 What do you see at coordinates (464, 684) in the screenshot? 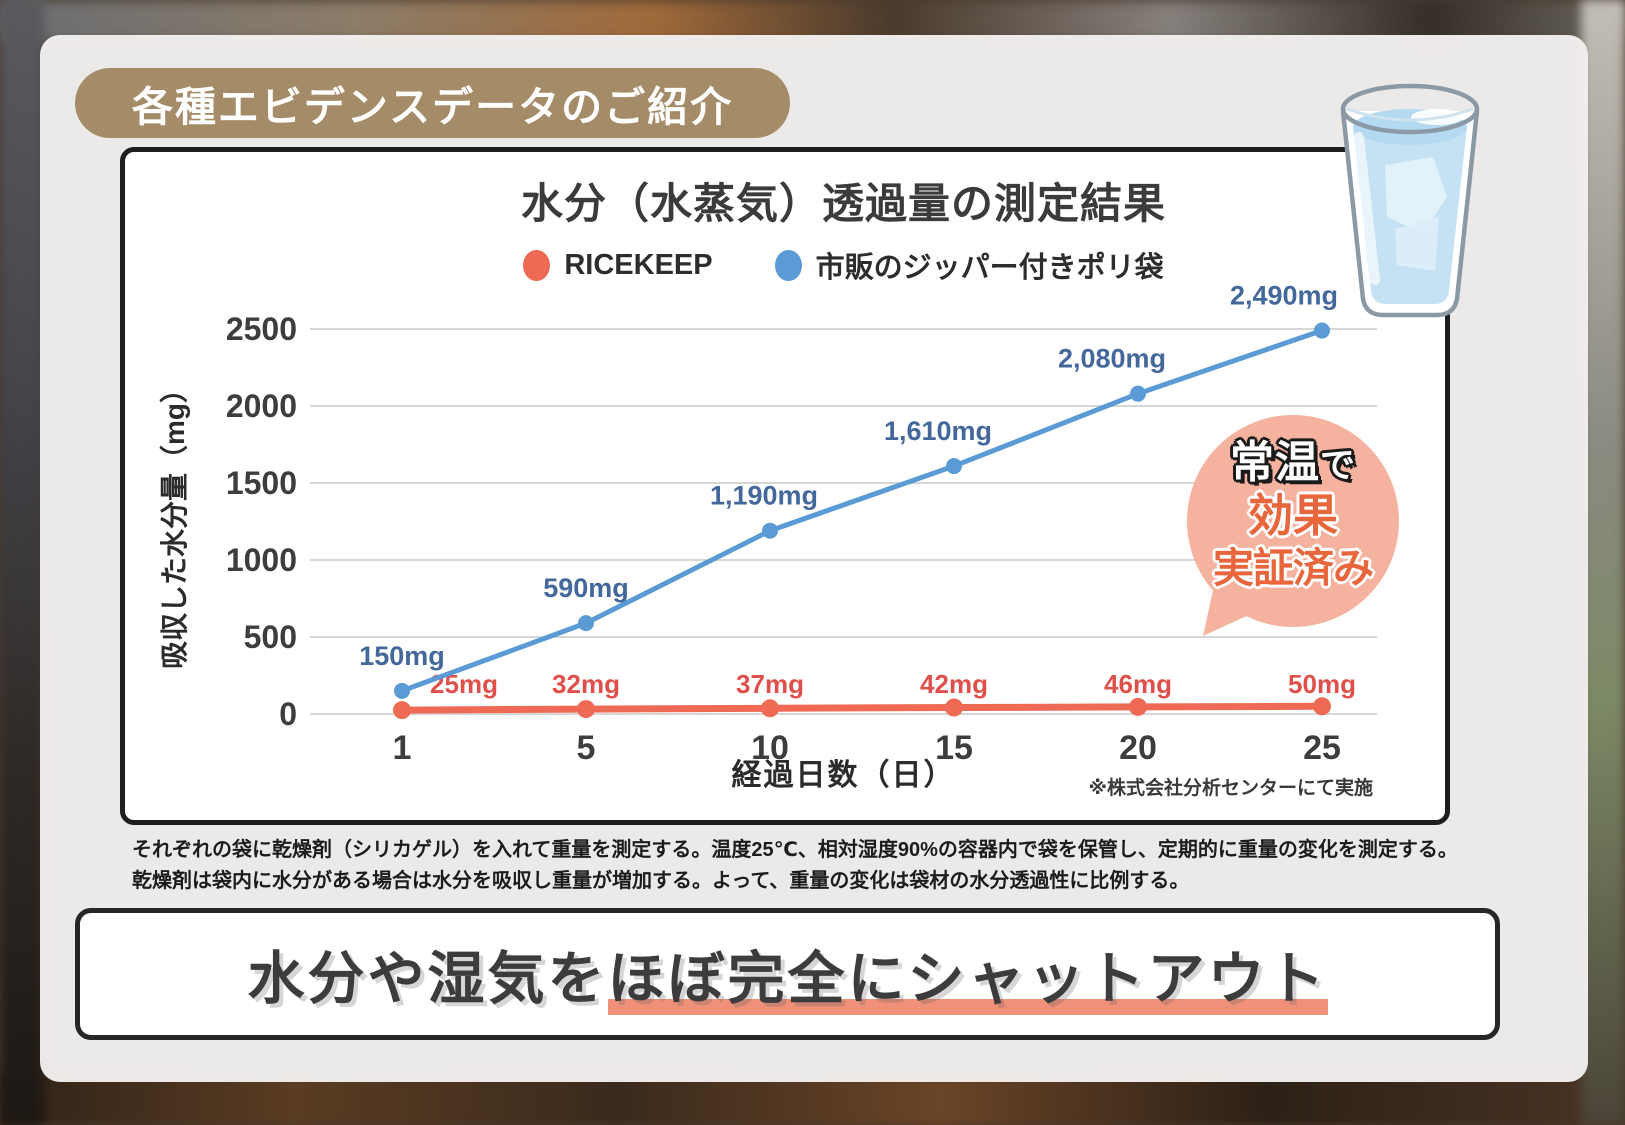
I see `data-label: 25mg` at bounding box center [464, 684].